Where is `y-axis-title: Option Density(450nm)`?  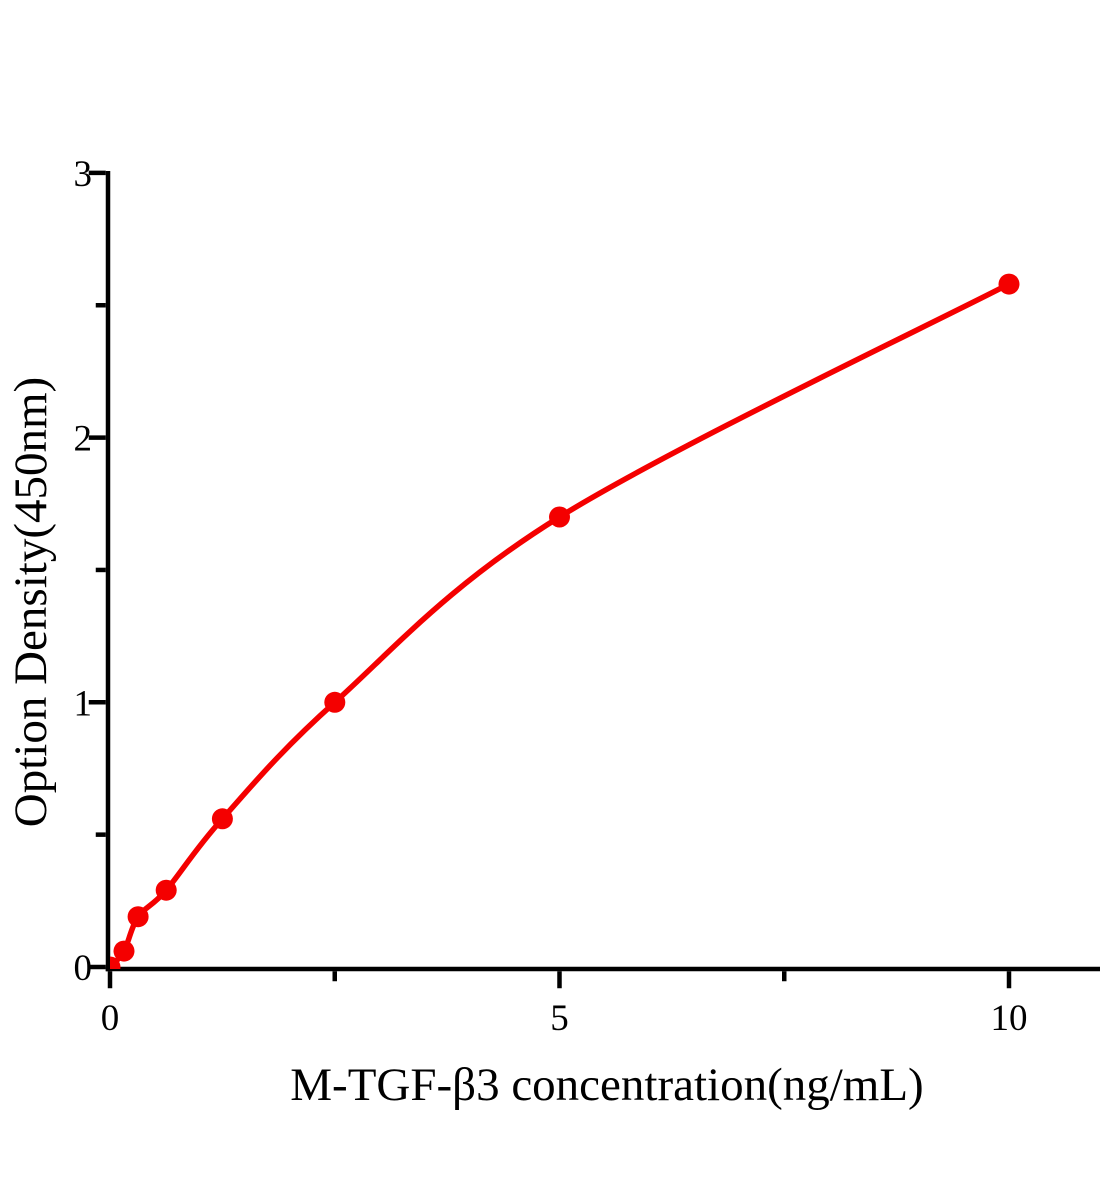 y-axis-title: Option Density(450nm) is located at coordinates (31, 602).